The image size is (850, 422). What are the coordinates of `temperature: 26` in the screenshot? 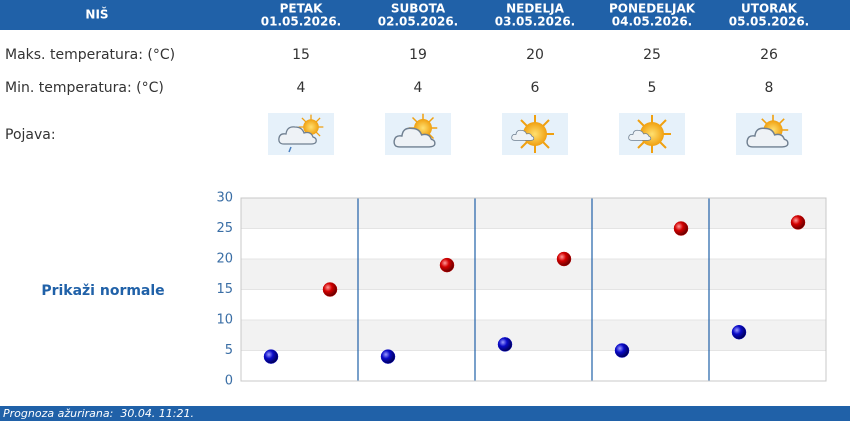 It's located at (769, 55).